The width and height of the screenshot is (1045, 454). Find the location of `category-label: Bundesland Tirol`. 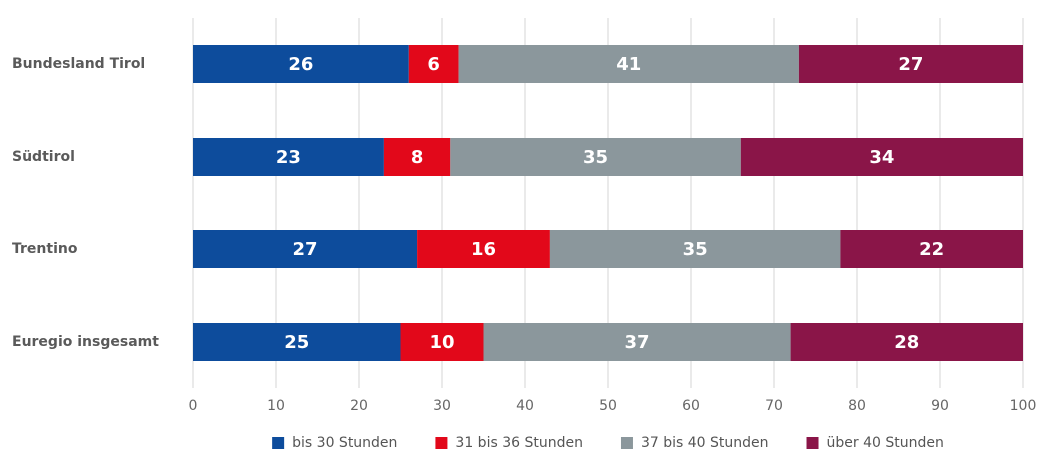

category-label: Bundesland Tirol is located at coordinates (78, 64).